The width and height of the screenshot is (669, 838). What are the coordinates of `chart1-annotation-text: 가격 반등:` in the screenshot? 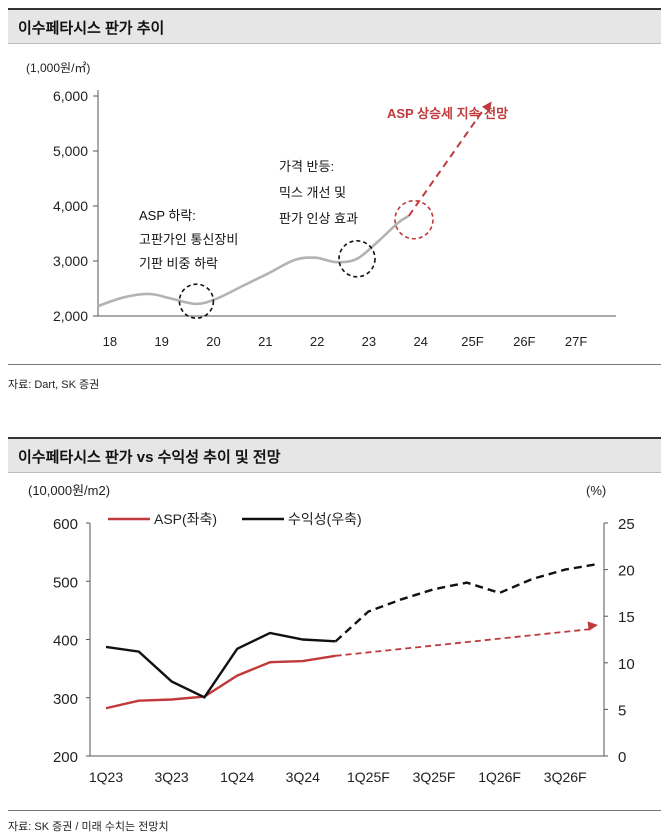 It's located at (306, 166).